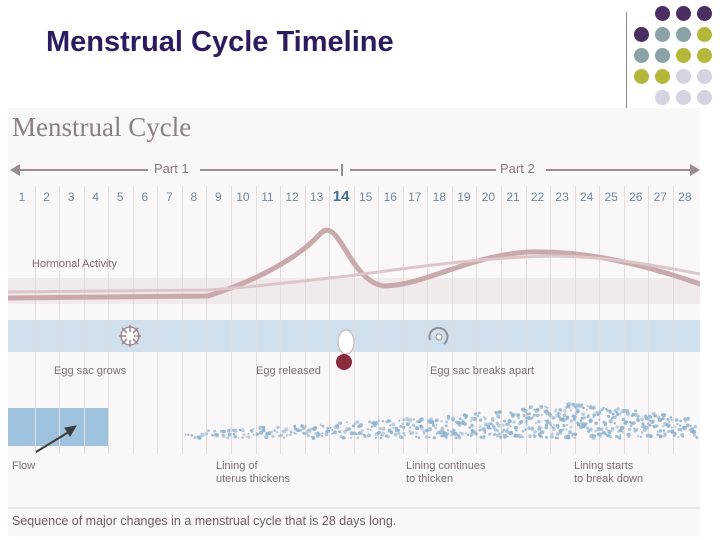  I want to click on day-number: 14, so click(341, 196).